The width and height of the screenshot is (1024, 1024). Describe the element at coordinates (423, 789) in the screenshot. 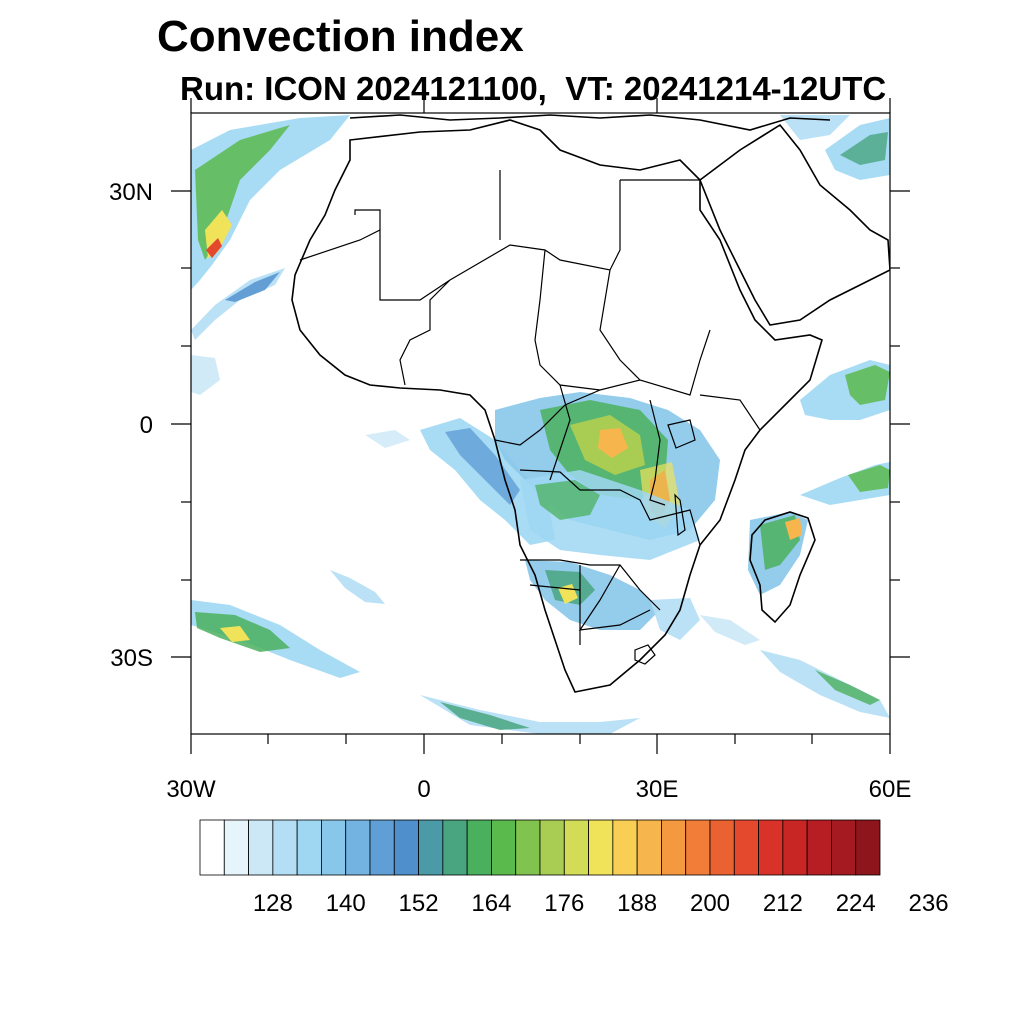

I see `lon-label-0: 0` at that location.